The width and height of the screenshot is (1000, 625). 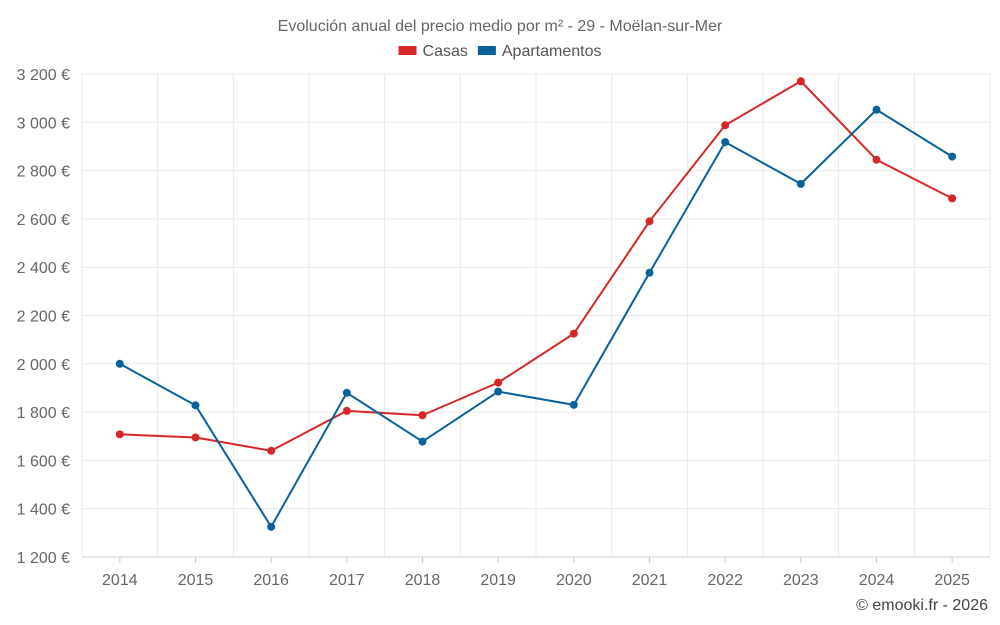 I want to click on y-tick-label: 3 000 €, so click(x=43, y=123).